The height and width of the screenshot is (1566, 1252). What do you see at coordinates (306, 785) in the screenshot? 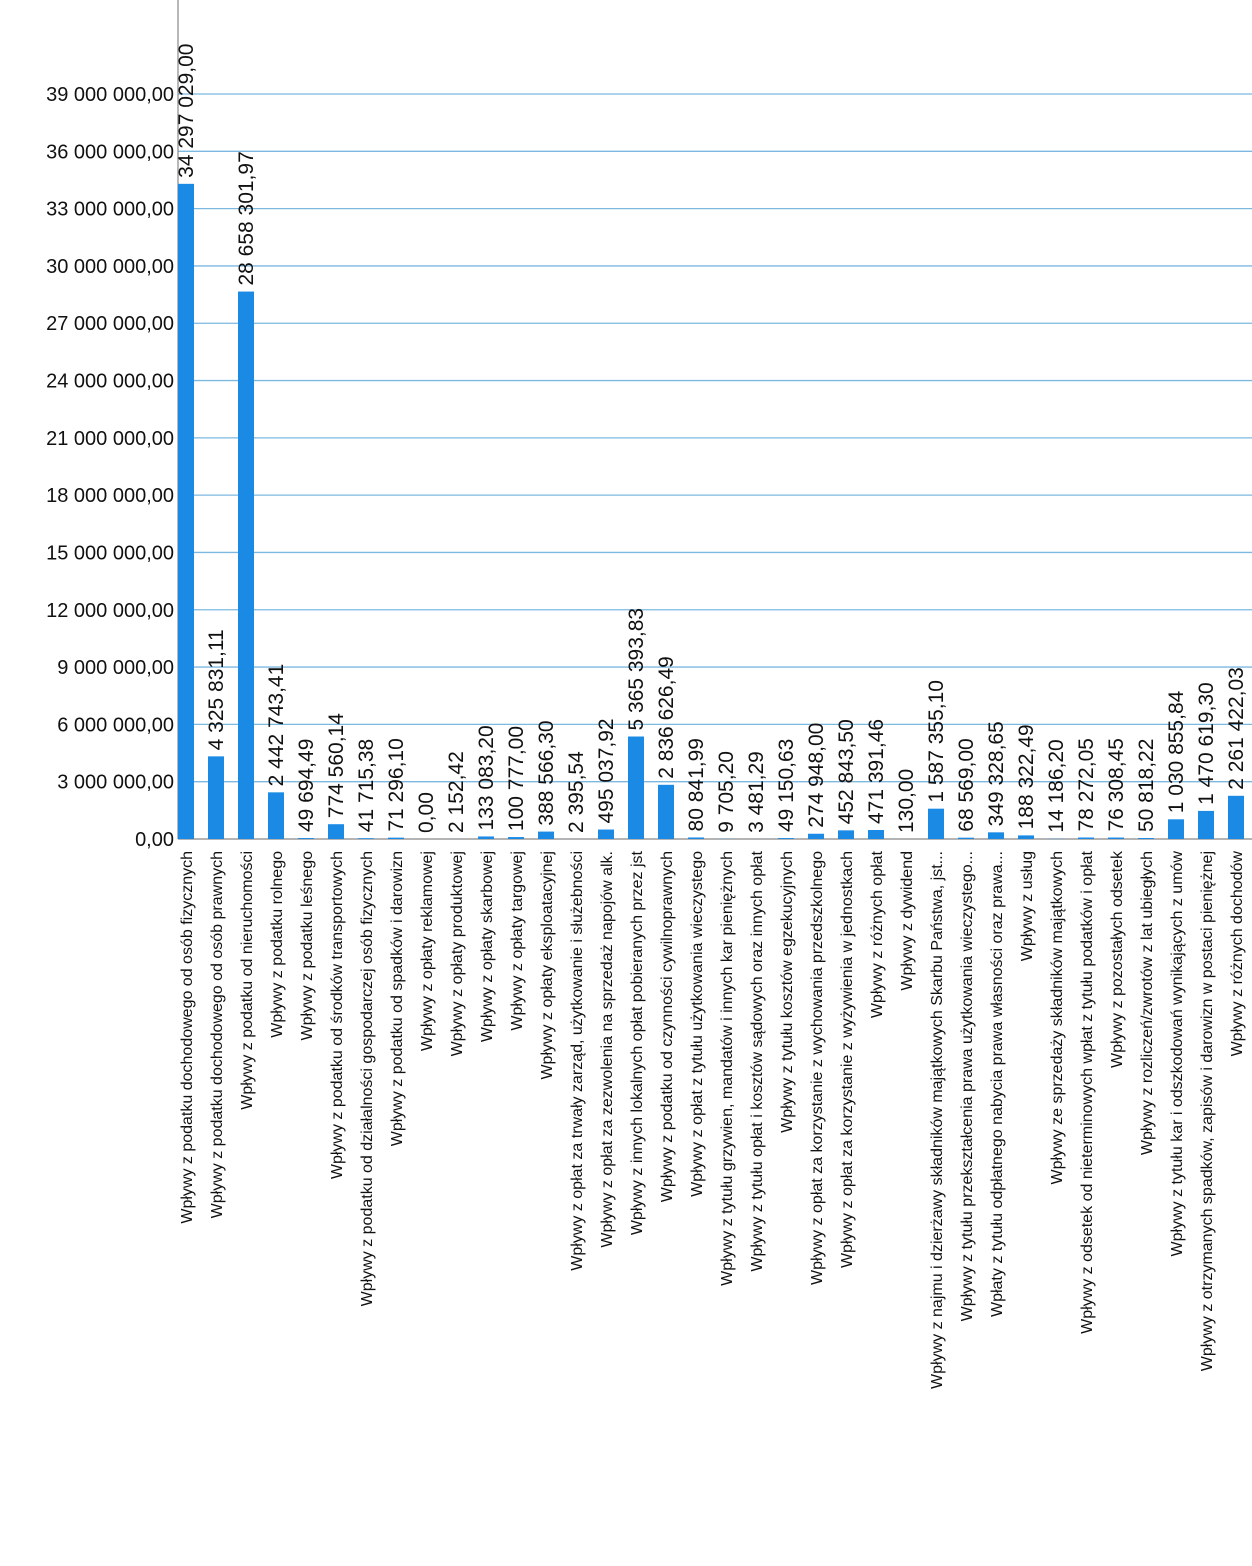
I see `data-label: 49 694,49` at bounding box center [306, 785].